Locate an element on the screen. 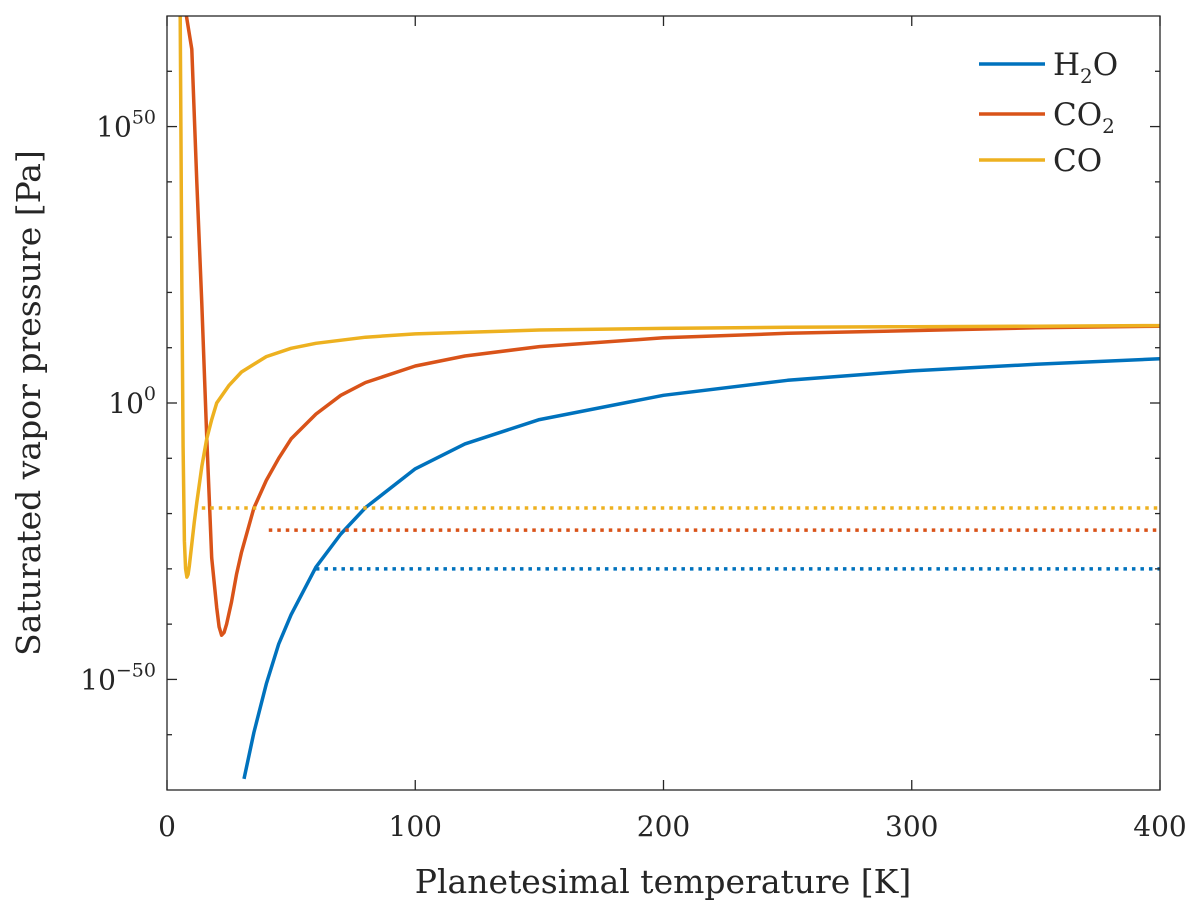 This screenshot has width=1200, height=911. y-axis-title: Saturated vapor pressure [Pa] is located at coordinates (28, 403).